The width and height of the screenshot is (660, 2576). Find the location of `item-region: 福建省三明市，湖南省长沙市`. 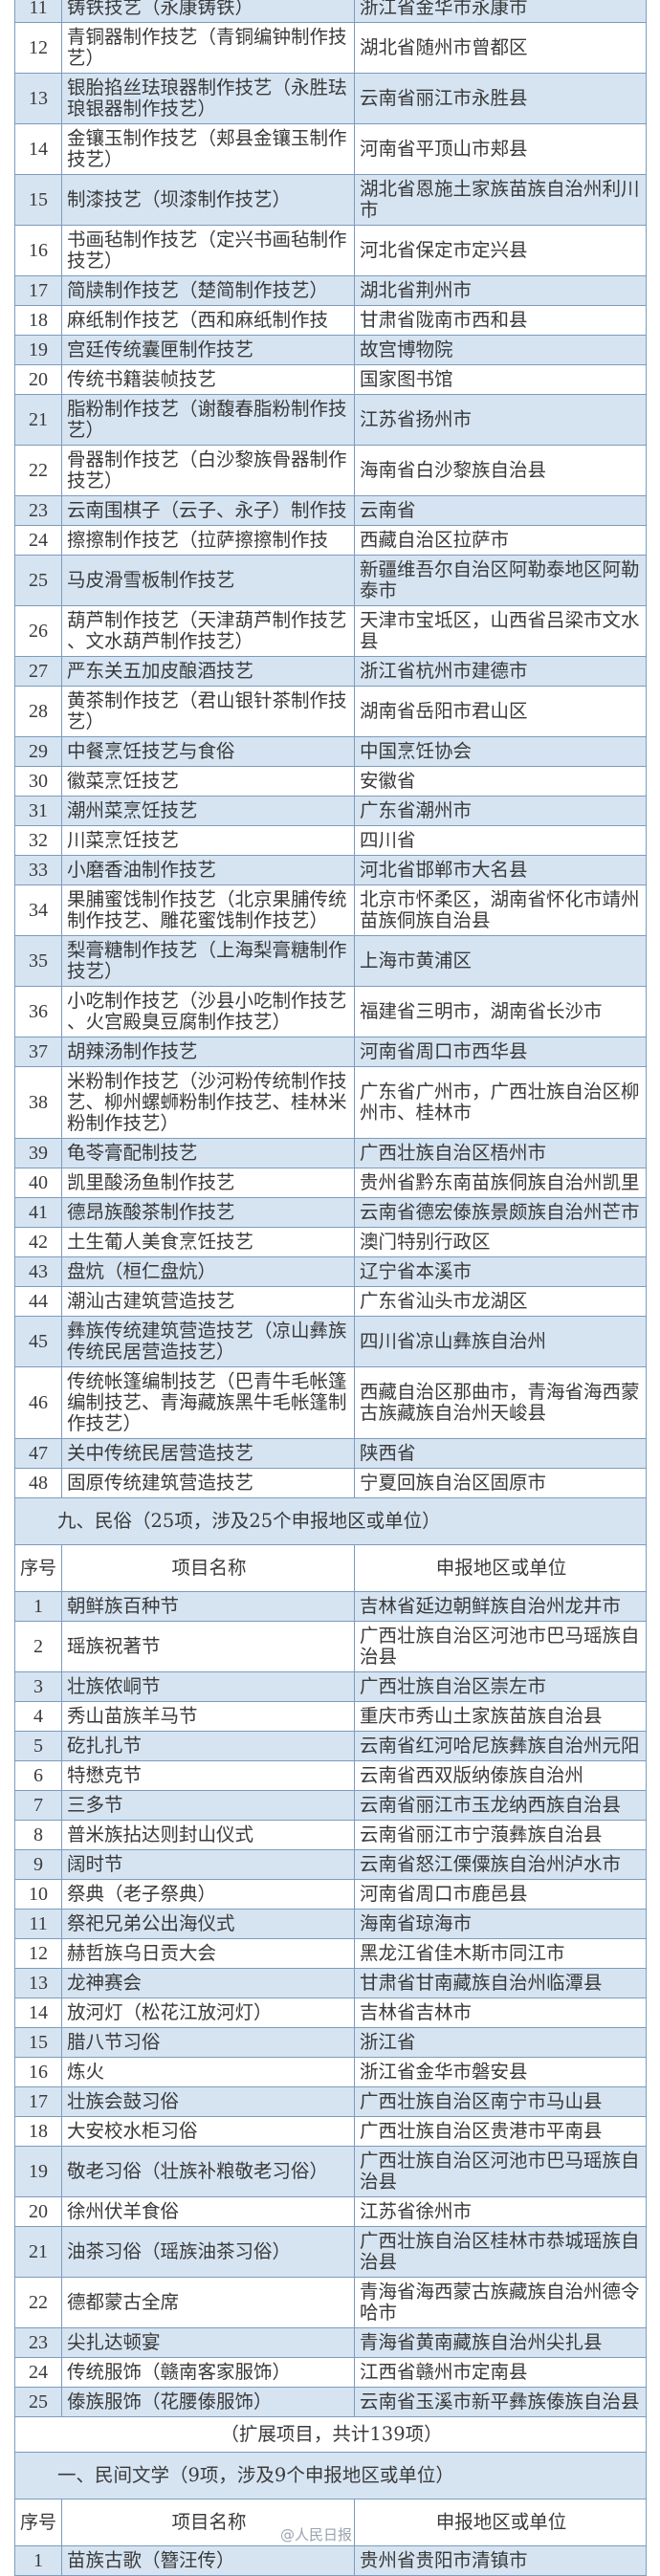

item-region: 福建省三明市，湖南省长沙市 is located at coordinates (500, 1011).